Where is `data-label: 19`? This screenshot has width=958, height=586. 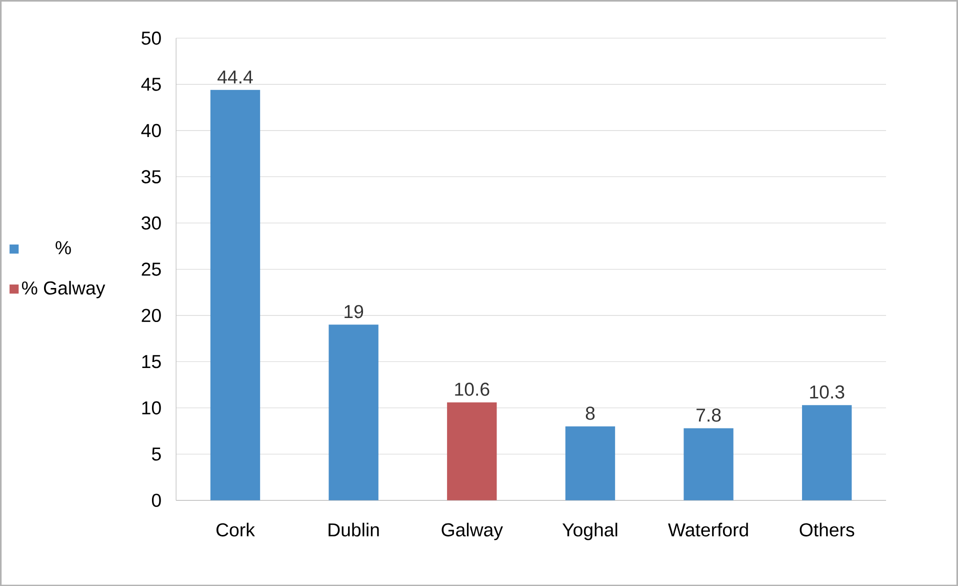
data-label: 19 is located at coordinates (354, 311).